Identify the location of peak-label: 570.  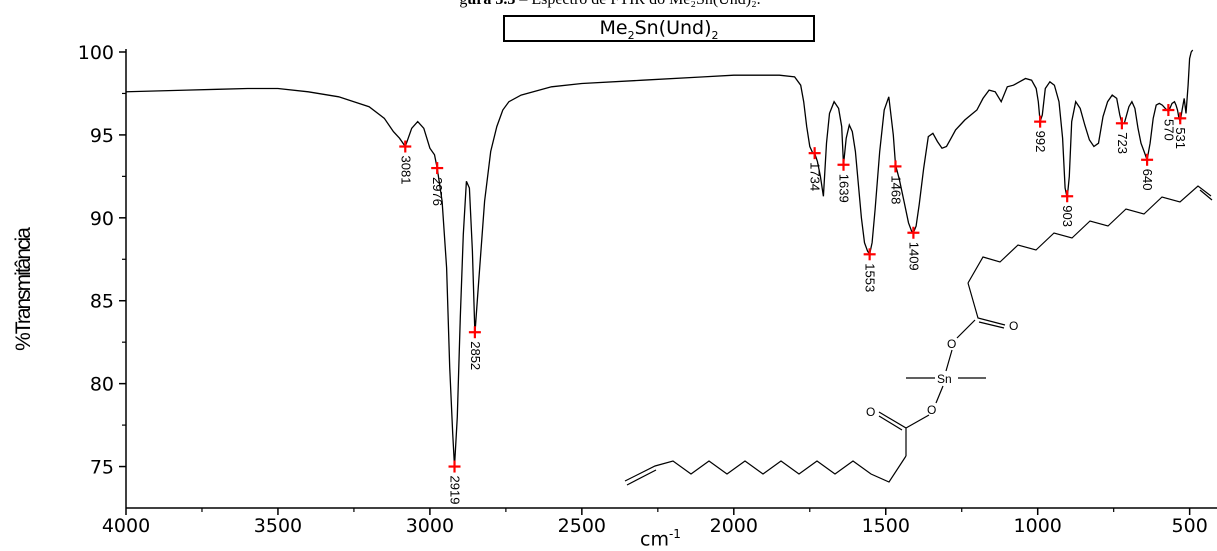
(1168, 130).